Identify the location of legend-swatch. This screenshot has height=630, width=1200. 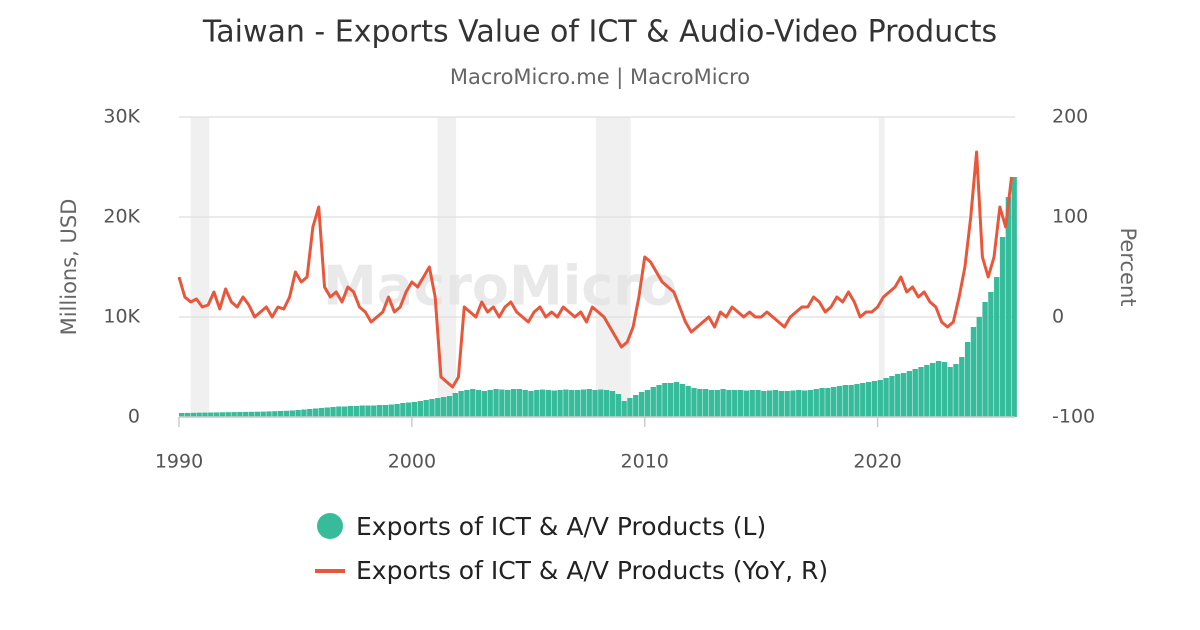
(330, 526).